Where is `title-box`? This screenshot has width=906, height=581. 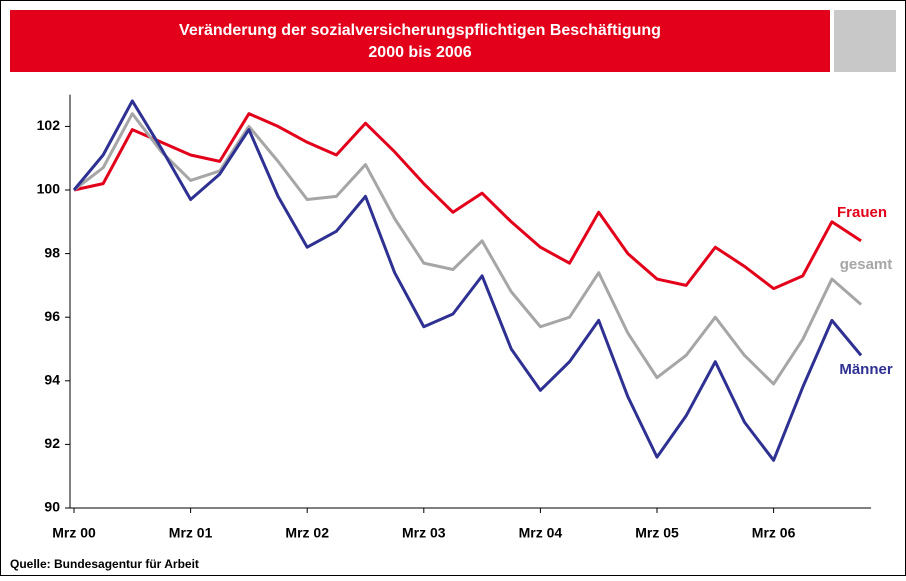
title-box is located at coordinates (865, 41).